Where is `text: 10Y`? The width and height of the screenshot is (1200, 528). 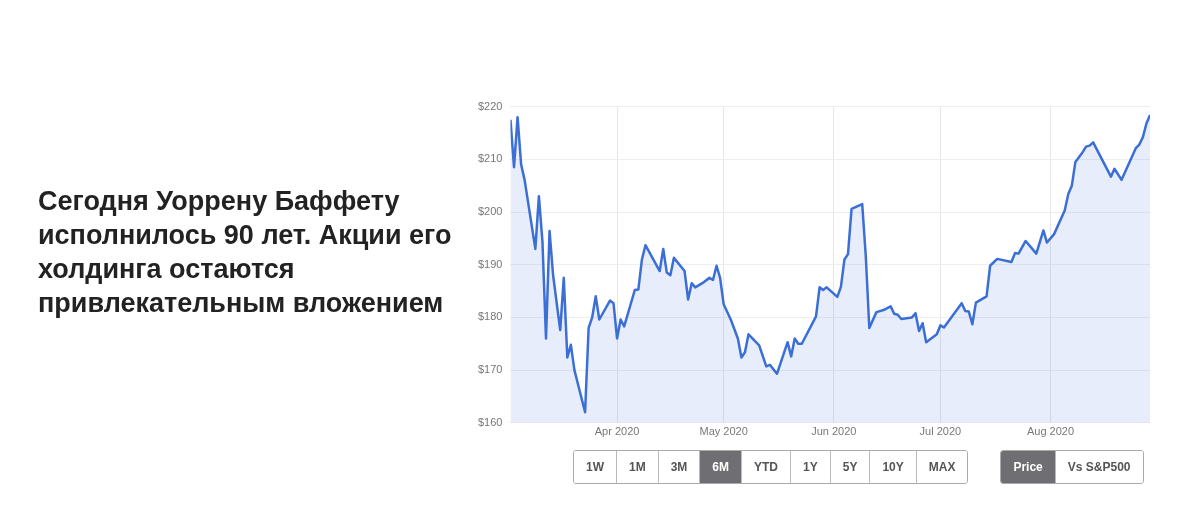 text: 10Y is located at coordinates (893, 467).